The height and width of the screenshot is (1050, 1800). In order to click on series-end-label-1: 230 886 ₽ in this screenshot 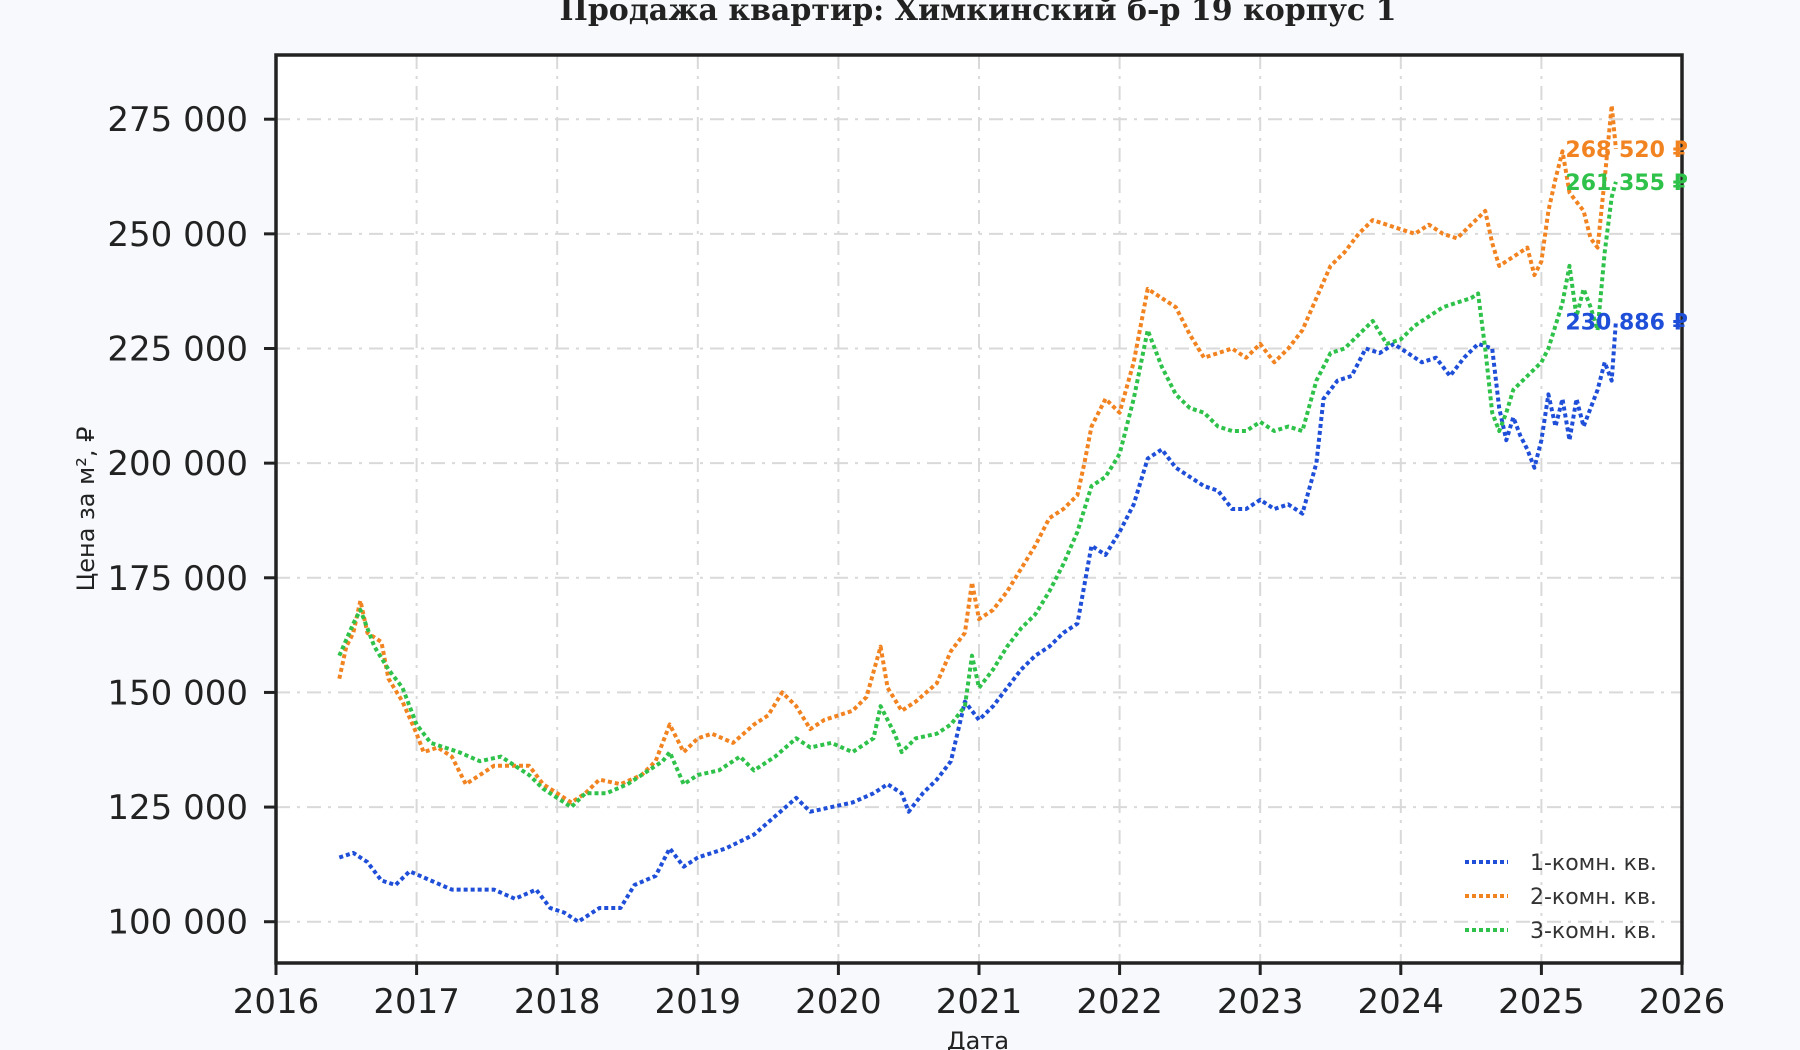, I will do `click(1626, 323)`.